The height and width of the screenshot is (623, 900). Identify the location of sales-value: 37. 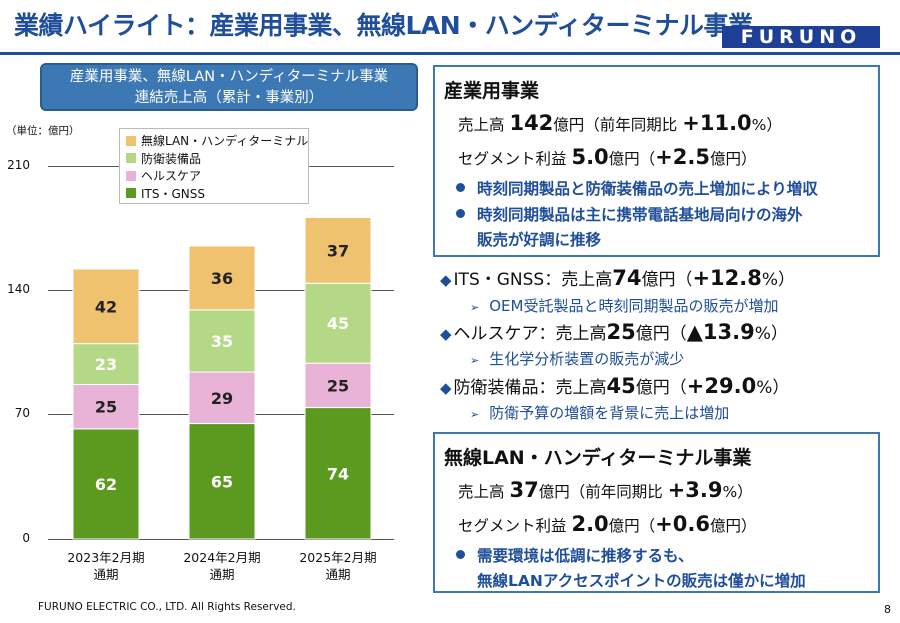
(524, 490).